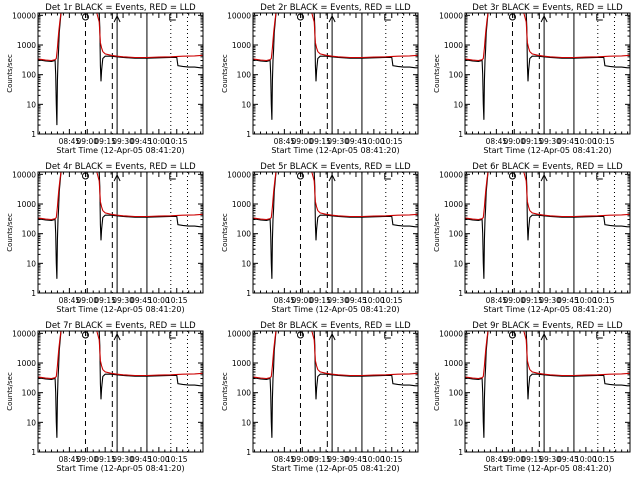 Image resolution: width=640 pixels, height=480 pixels. What do you see at coordinates (120, 326) in the screenshot?
I see `panel-title: Det 7r BLACK = Events, RED = LLD` at bounding box center [120, 326].